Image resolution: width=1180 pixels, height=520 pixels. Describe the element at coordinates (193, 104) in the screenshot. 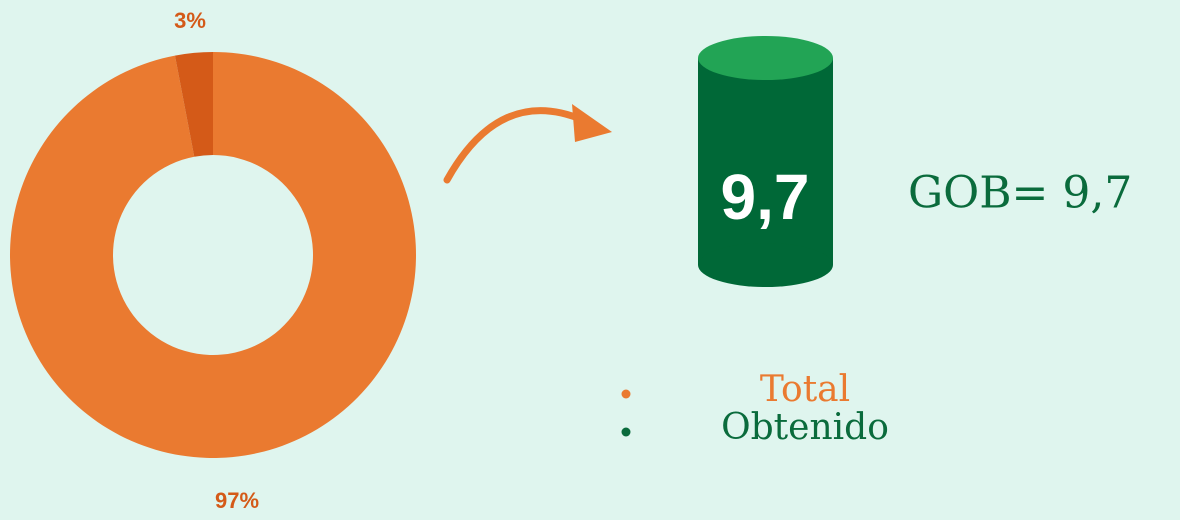

I see `pie-slice` at that location.